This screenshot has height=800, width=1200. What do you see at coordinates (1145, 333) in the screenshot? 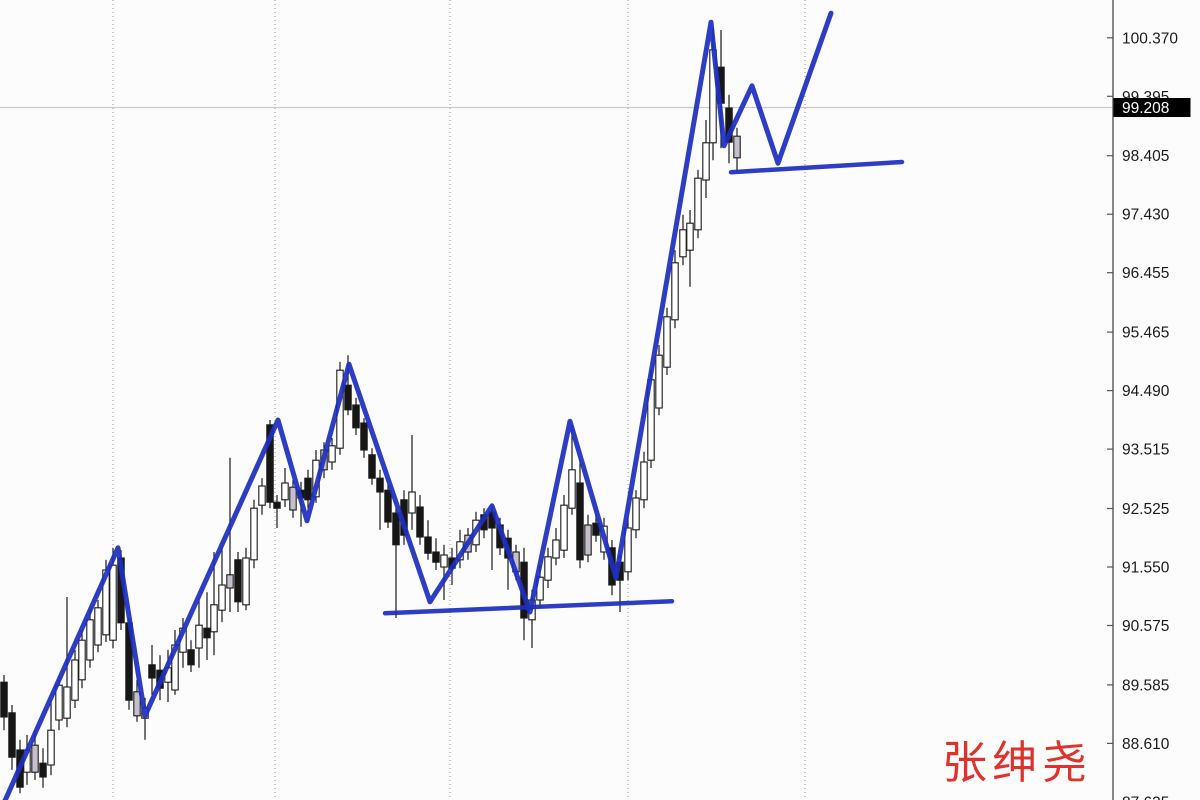
I see `axis-label: 95.465` at bounding box center [1145, 333].